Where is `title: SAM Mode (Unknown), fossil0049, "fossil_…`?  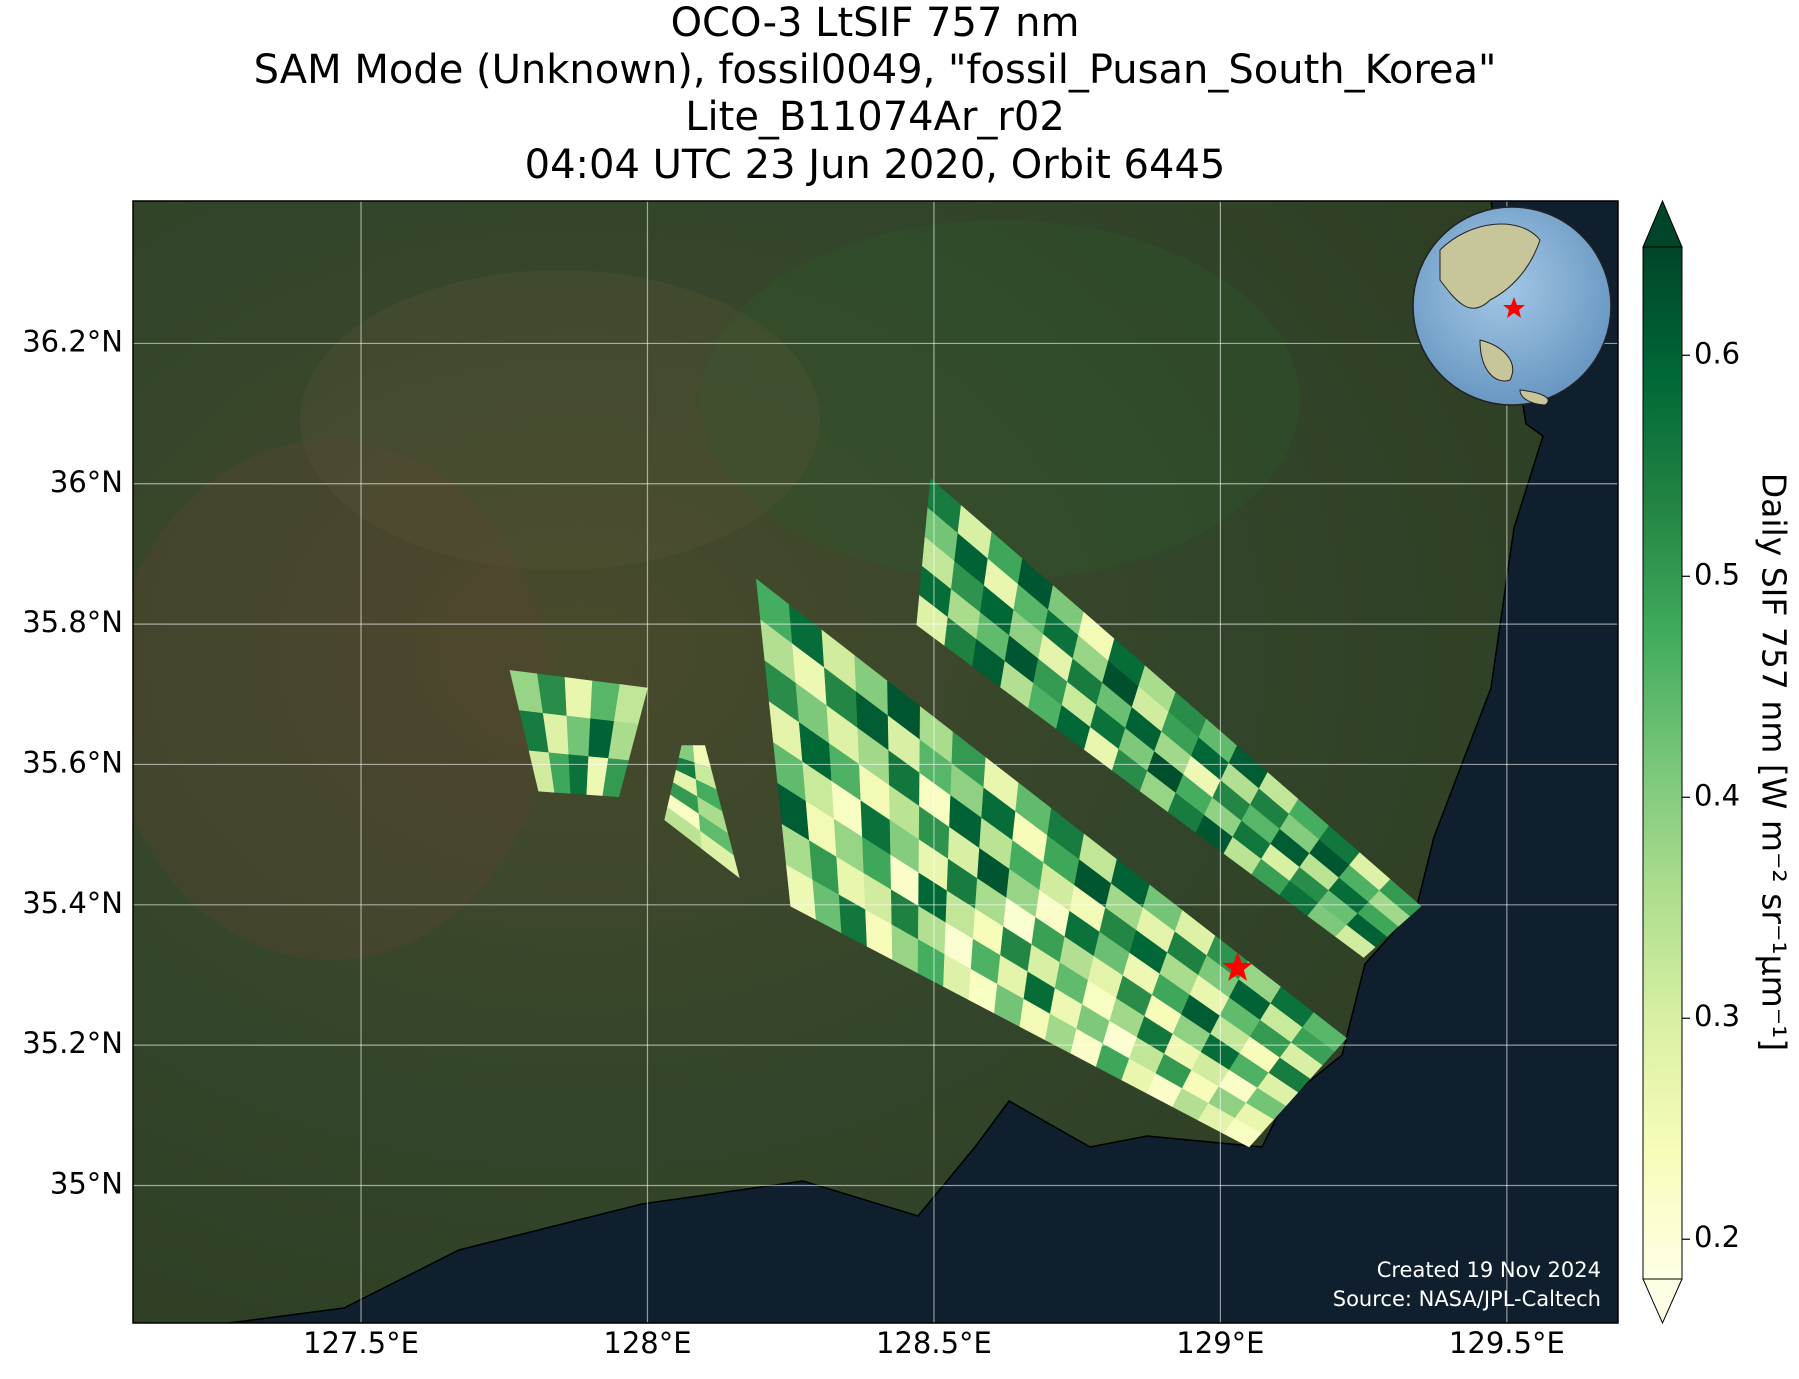 title: SAM Mode (Unknown), fossil0049, "fossil_… is located at coordinates (875, 70).